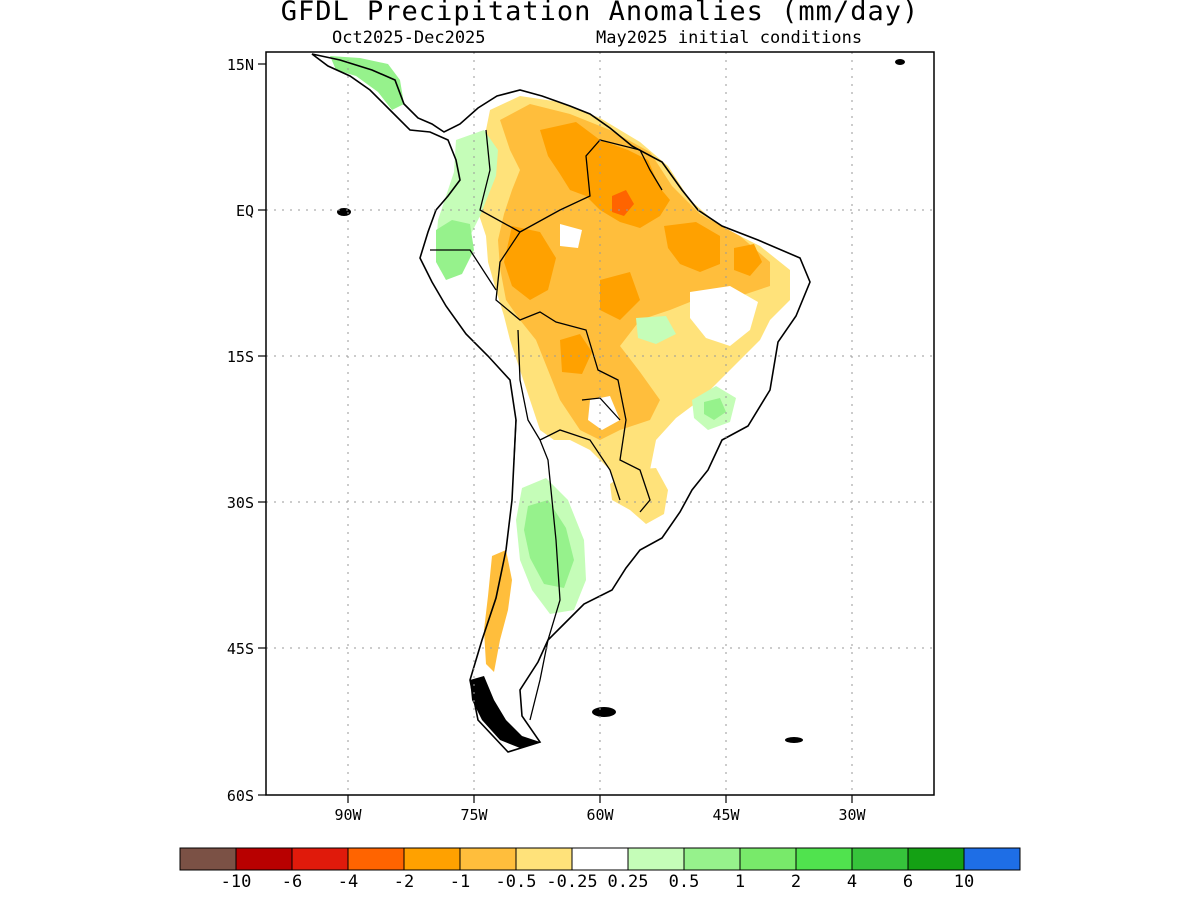  What do you see at coordinates (900, 62) in the screenshot?
I see `caribbean-island` at bounding box center [900, 62].